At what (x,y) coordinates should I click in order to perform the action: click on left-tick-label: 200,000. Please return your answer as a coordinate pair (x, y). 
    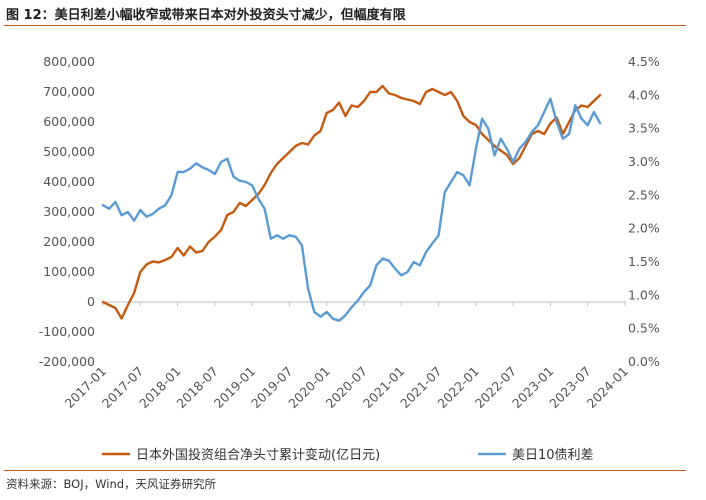
    Looking at the image, I should click on (69, 241).